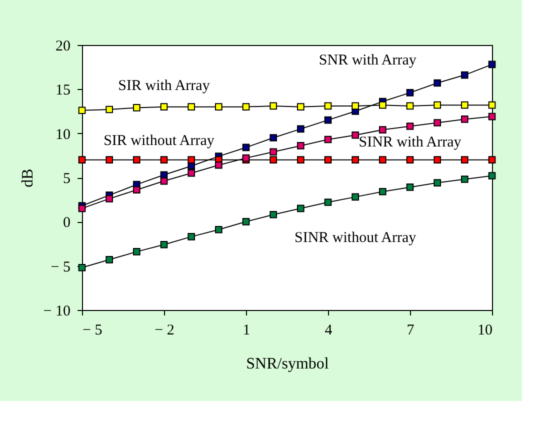 The height and width of the screenshot is (436, 536). What do you see at coordinates (159, 140) in the screenshot?
I see `series-label: SIR without Array` at bounding box center [159, 140].